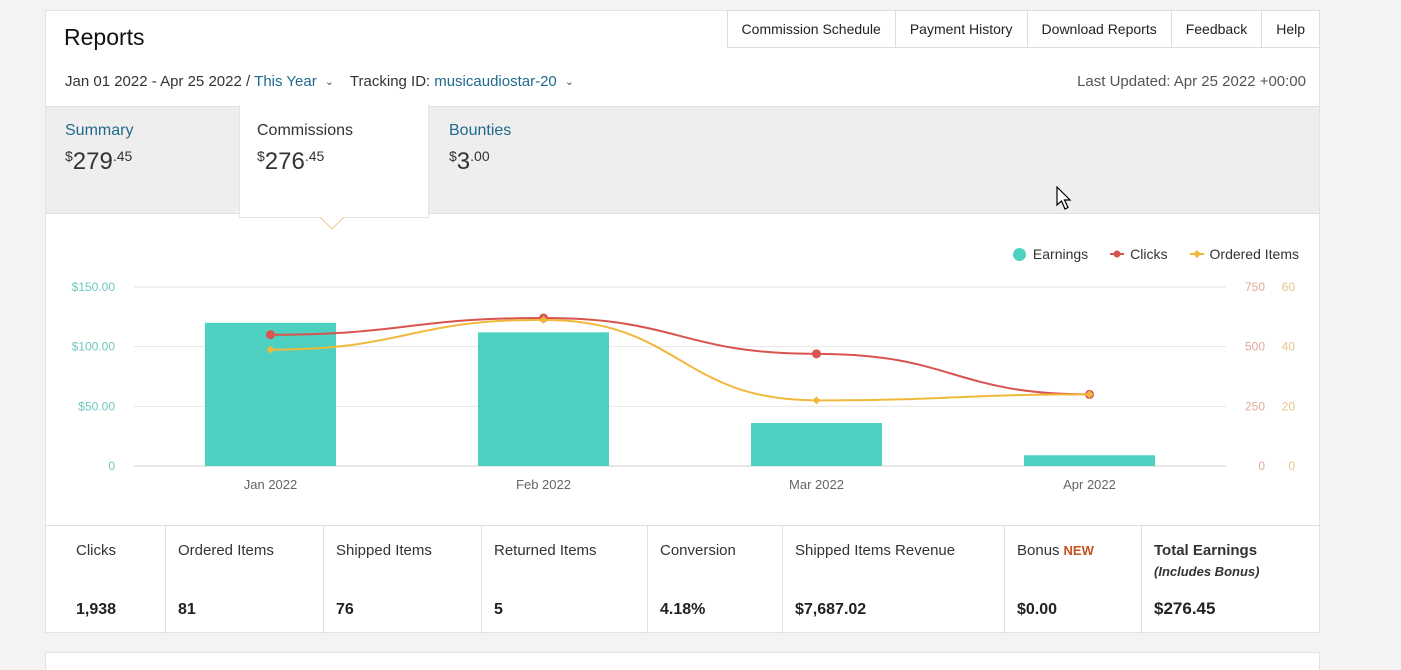 Image resolution: width=1401 pixels, height=670 pixels. What do you see at coordinates (96, 406) in the screenshot?
I see `left-tick-label: $50.00` at bounding box center [96, 406].